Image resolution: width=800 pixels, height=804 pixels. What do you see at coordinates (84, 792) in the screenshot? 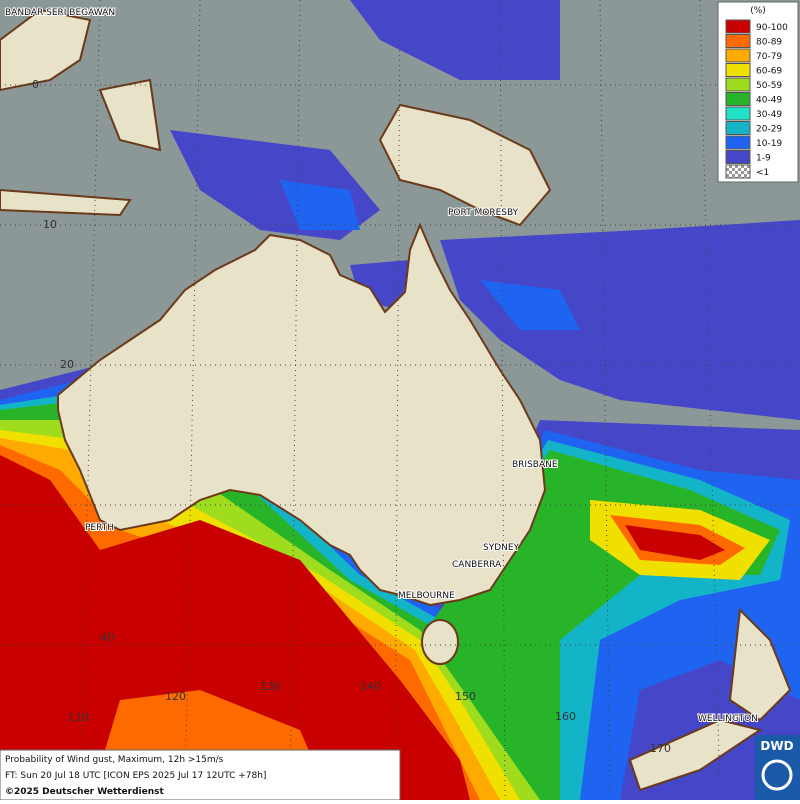
I see `caption-line: ©2025 Deutscher Wetterdienst` at bounding box center [84, 792].